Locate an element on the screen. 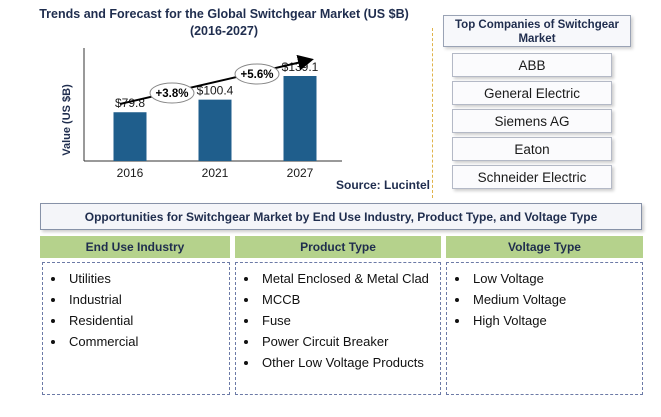  growth-rate-label: +3.8% is located at coordinates (172, 94).